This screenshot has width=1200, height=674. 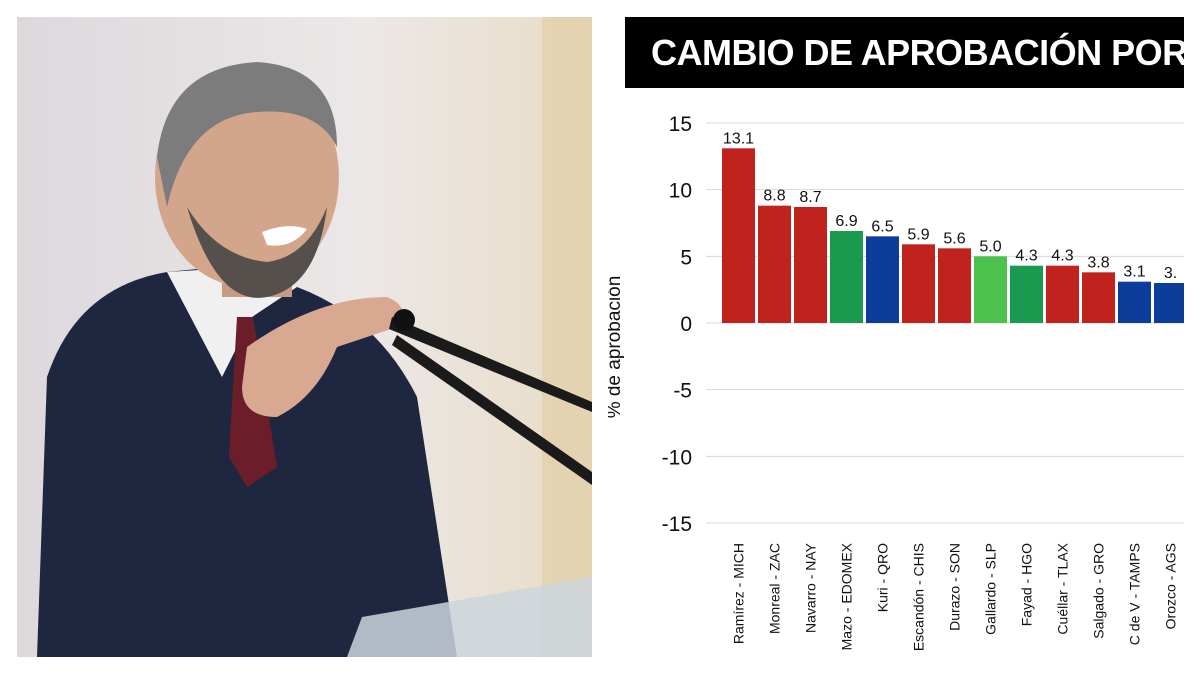 I want to click on data-label: 3.1, so click(x=1134, y=272).